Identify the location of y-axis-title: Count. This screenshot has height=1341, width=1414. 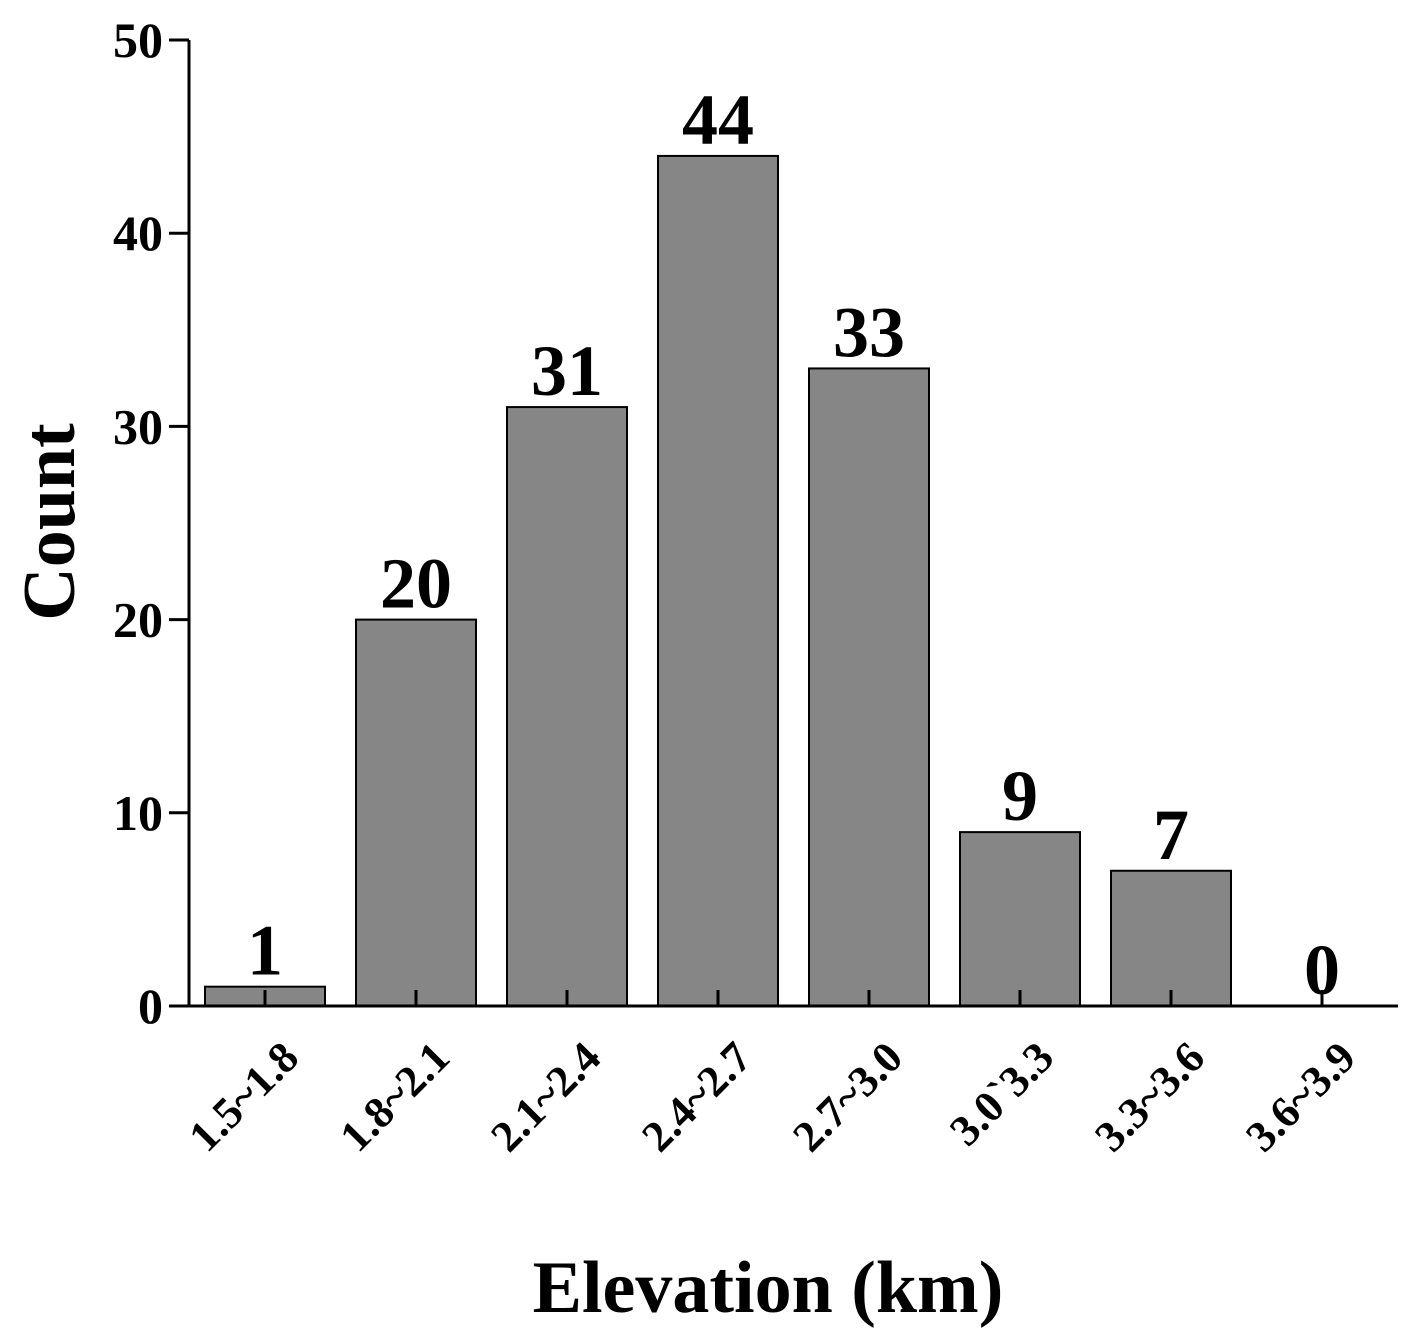
(50, 522).